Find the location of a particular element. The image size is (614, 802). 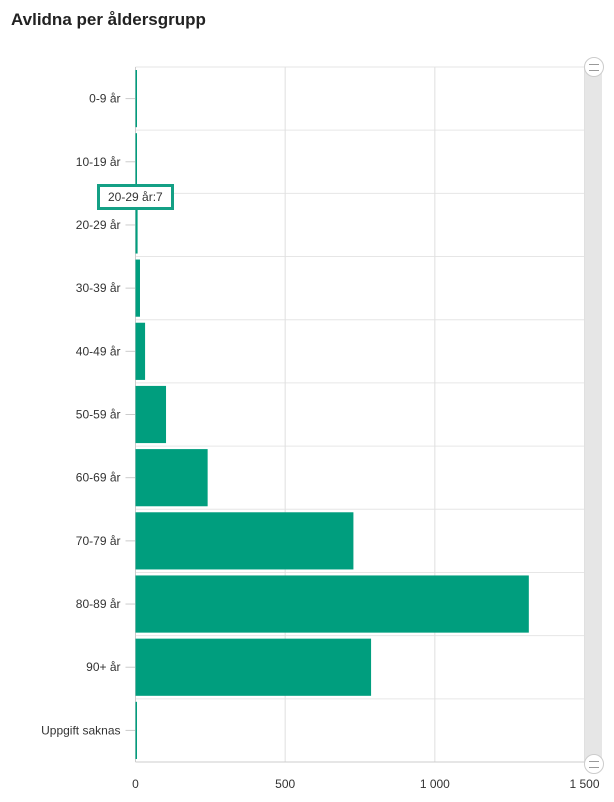

y-tick-label: 70-79 år is located at coordinates (98, 541).